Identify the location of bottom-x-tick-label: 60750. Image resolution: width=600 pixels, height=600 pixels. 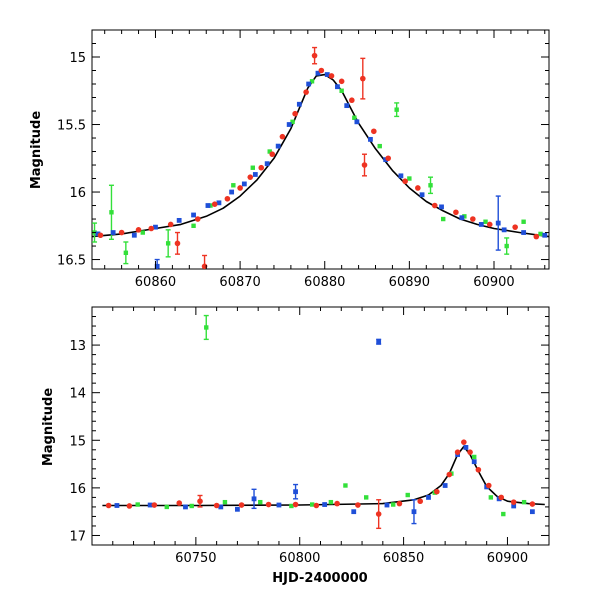
(195, 558).